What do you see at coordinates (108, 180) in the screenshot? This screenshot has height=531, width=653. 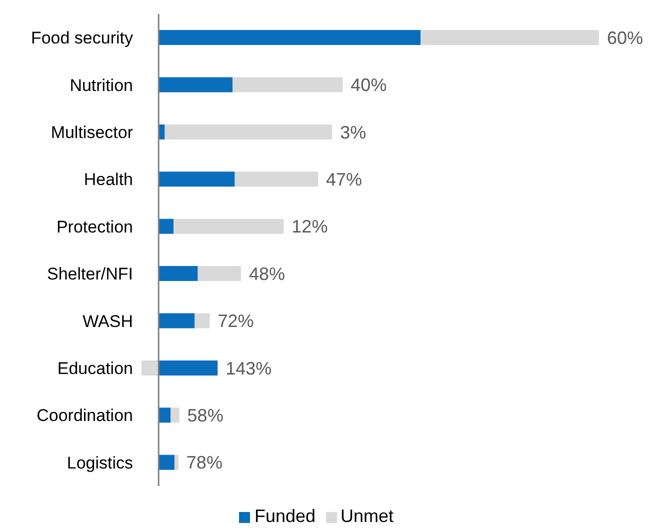 I see `y-tick-label: Health` at bounding box center [108, 180].